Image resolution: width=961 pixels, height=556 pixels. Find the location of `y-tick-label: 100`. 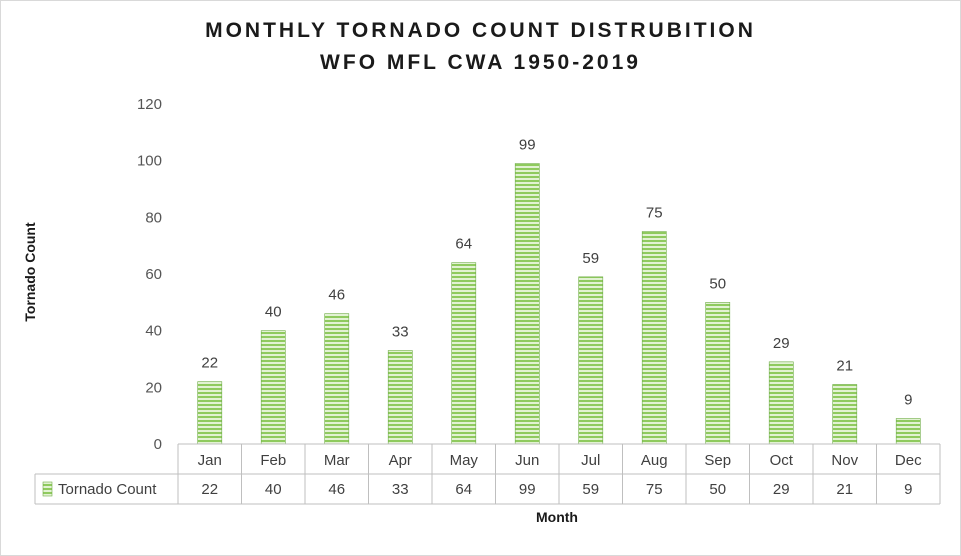

y-tick-label: 100 is located at coordinates (149, 161).